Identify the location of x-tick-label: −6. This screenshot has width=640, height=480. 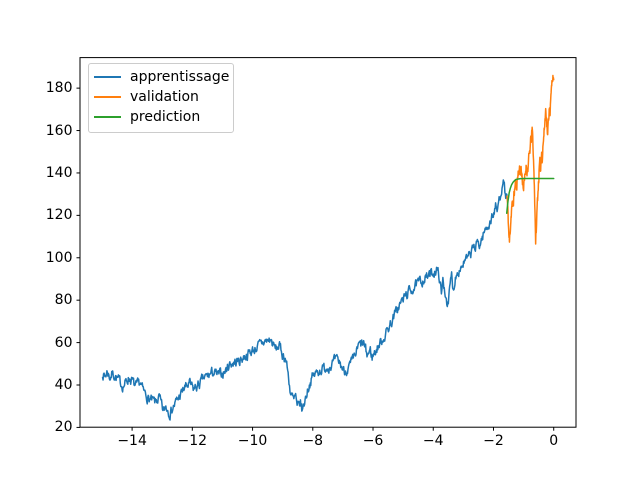
(373, 441).